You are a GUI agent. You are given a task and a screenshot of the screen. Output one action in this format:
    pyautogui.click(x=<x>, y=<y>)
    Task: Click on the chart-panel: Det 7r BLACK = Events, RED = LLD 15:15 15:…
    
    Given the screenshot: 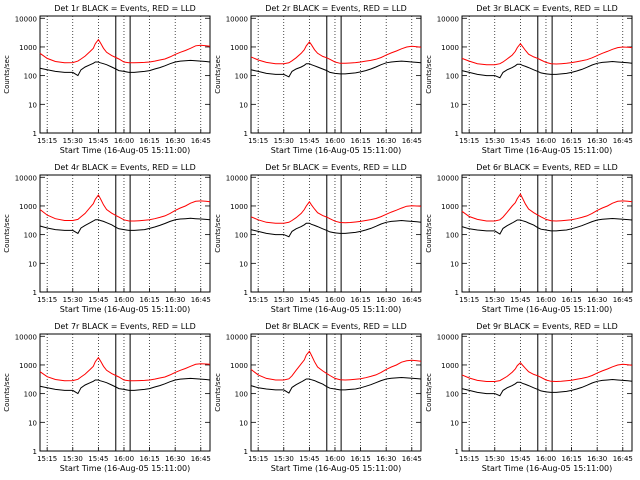 What is the action you would take?
    pyautogui.click(x=107, y=397)
    